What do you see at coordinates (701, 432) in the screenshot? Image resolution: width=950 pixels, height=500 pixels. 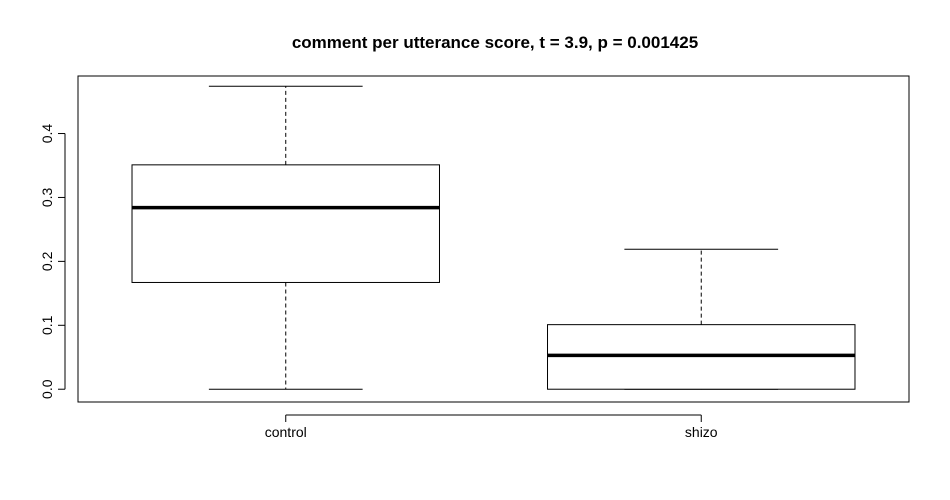 I see `x-tick-label: shizo` at bounding box center [701, 432].